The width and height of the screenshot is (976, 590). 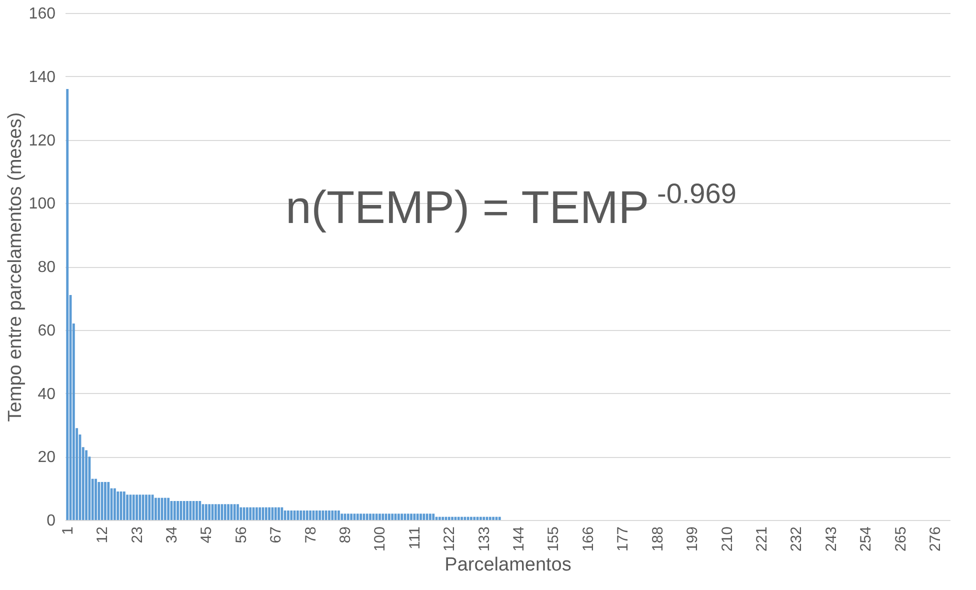 What do you see at coordinates (42, 14) in the screenshot?
I see `y-tick-label: 160` at bounding box center [42, 14].